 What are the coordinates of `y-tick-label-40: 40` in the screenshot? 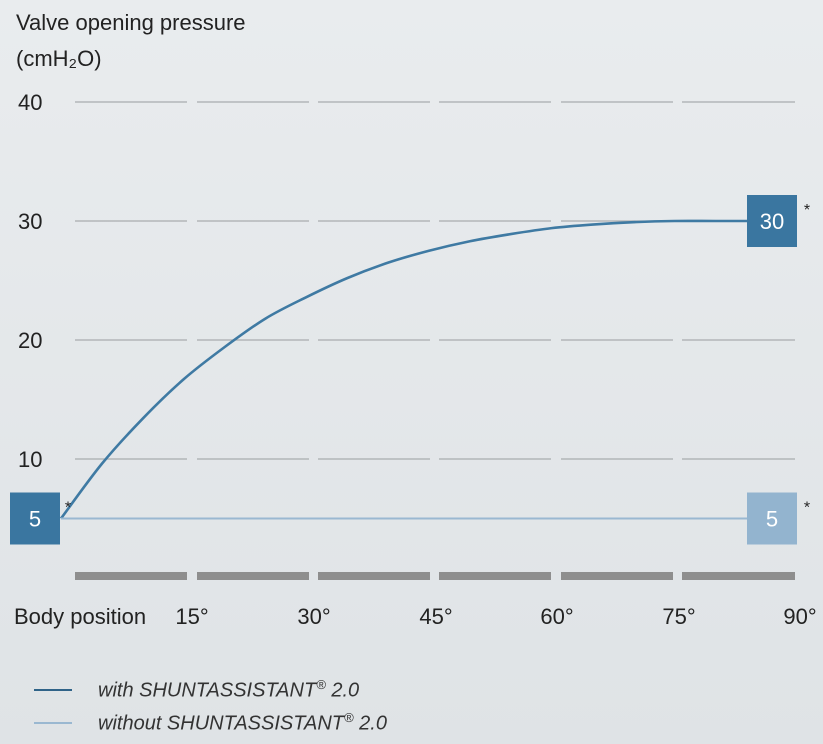 It's located at (30, 102).